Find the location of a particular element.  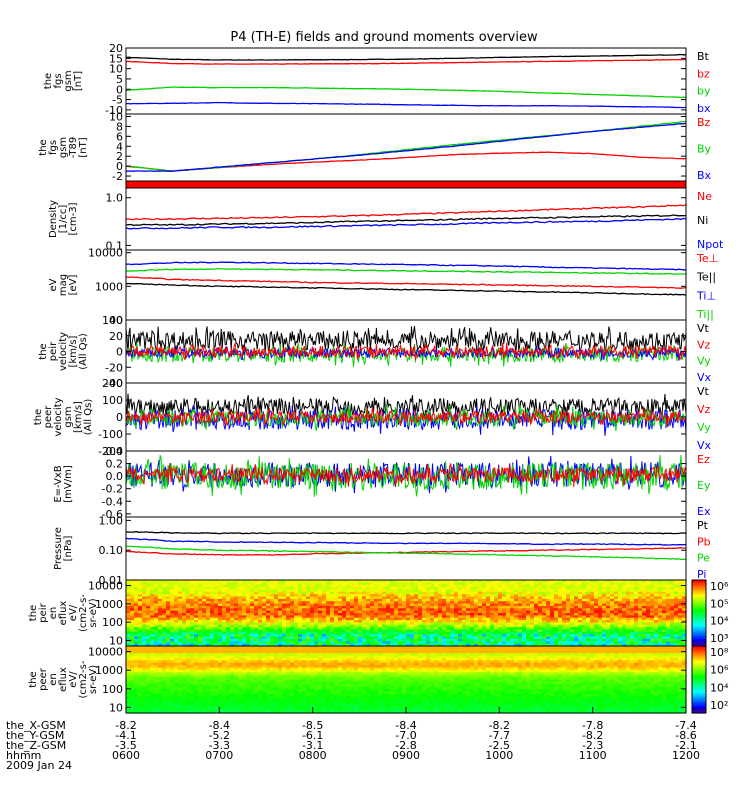

y-axis-label-line: peir is located at coordinates (53, 351).